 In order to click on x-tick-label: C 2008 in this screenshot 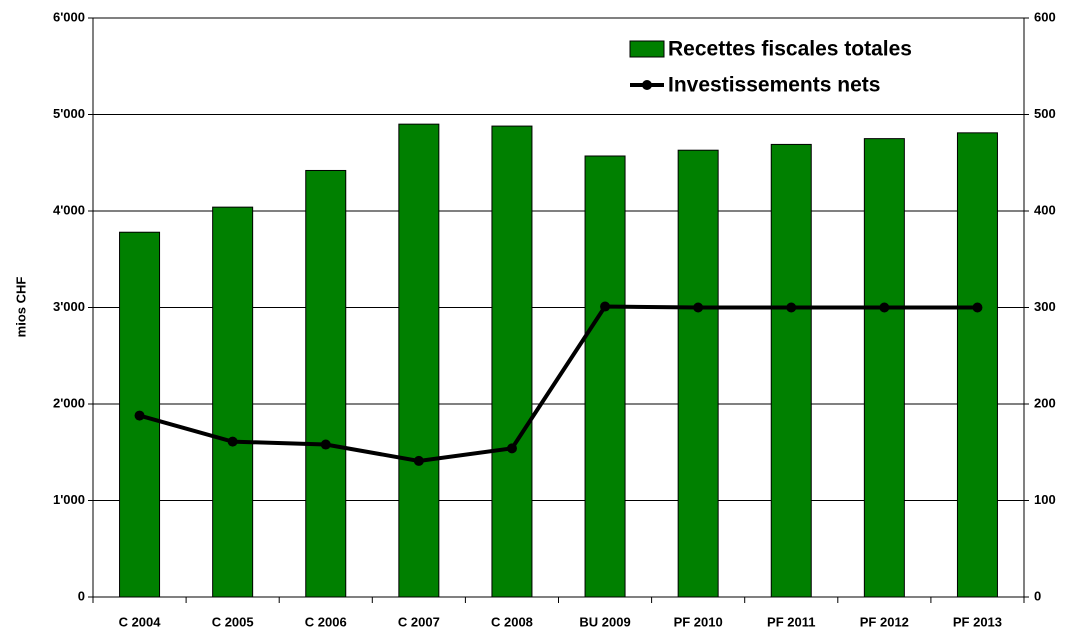, I will do `click(512, 621)`.